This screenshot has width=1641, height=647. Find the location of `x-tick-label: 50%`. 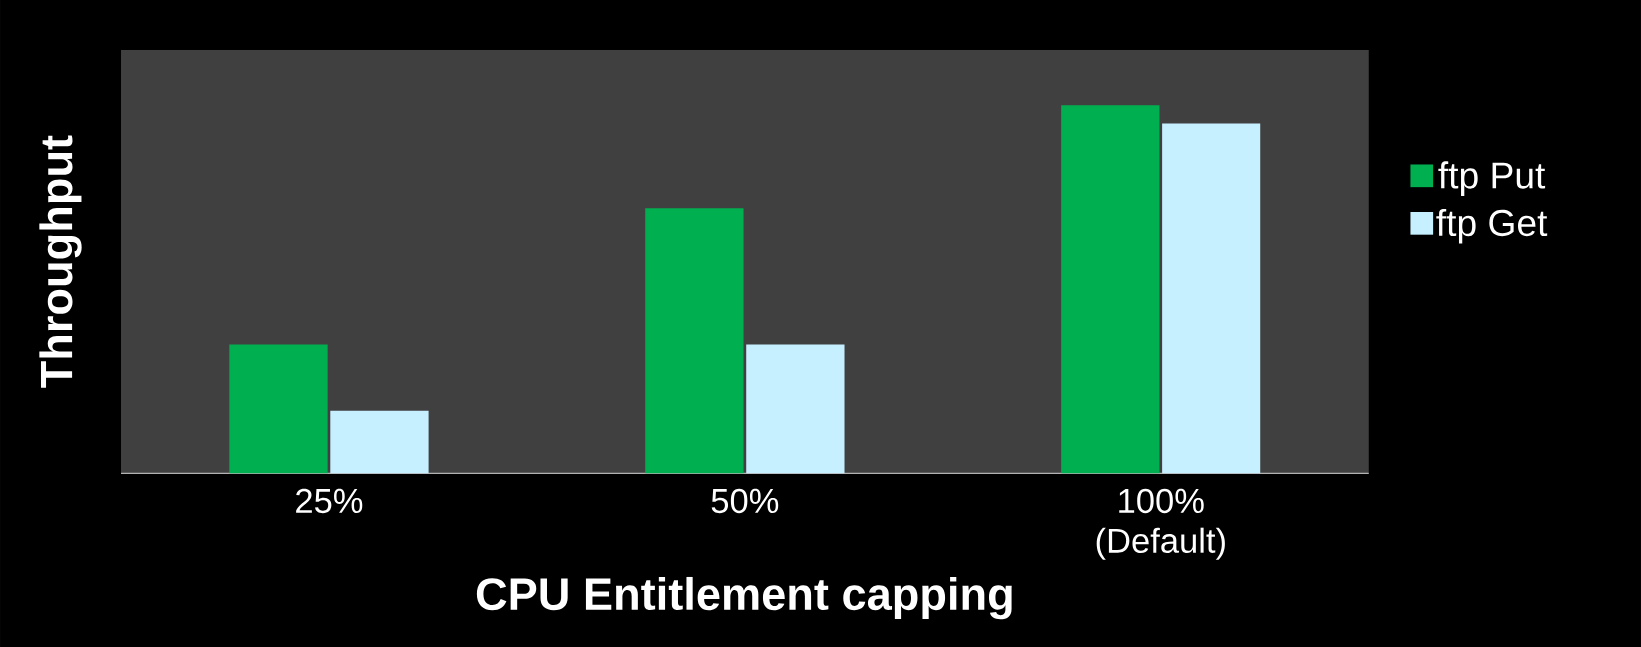

x-tick-label: 50% is located at coordinates (745, 501).